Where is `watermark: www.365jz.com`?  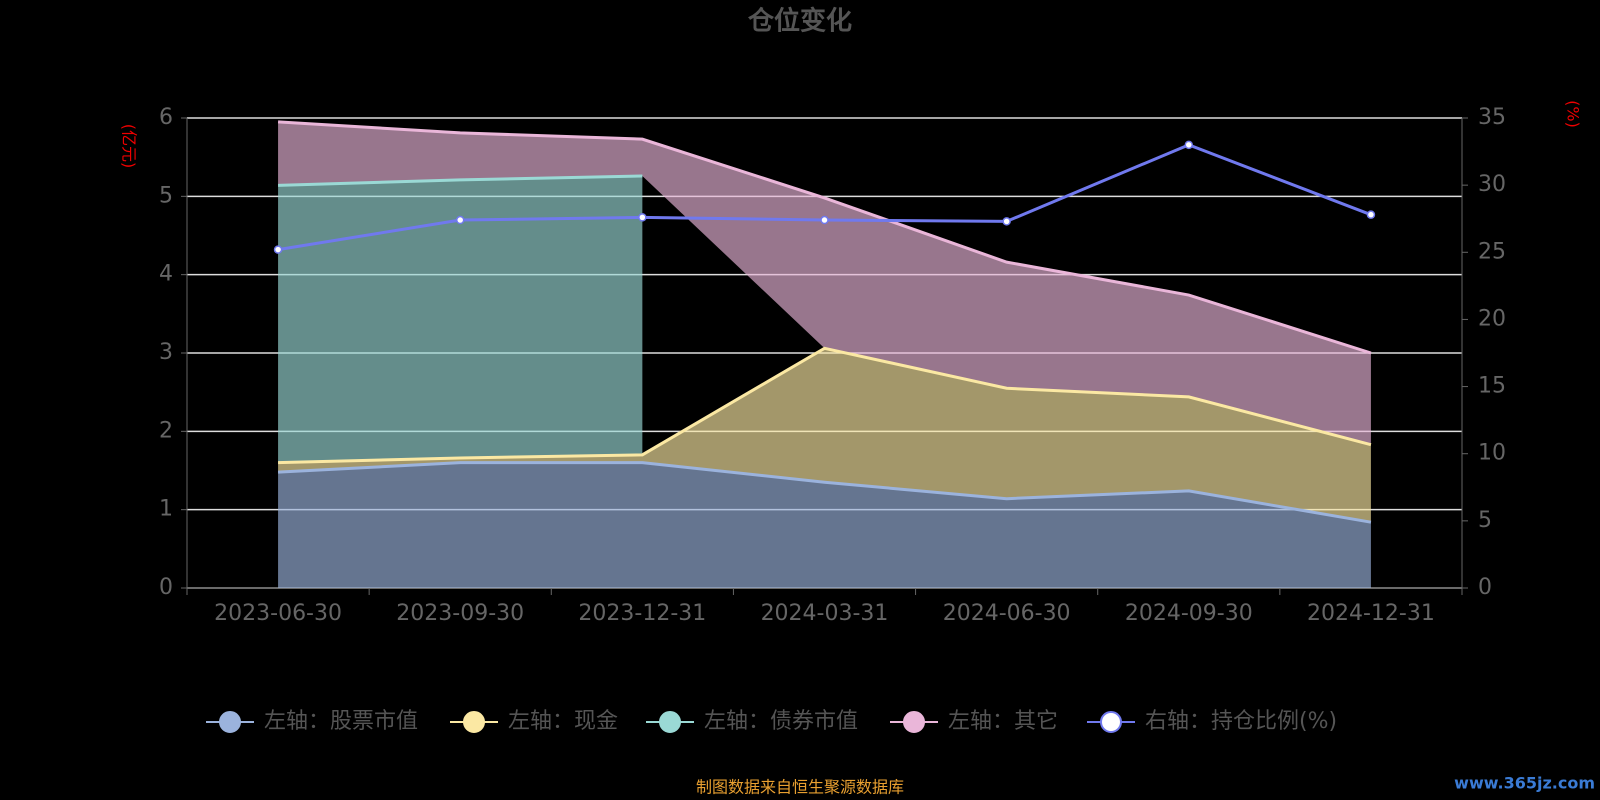
watermark: www.365jz.com is located at coordinates (1524, 783).